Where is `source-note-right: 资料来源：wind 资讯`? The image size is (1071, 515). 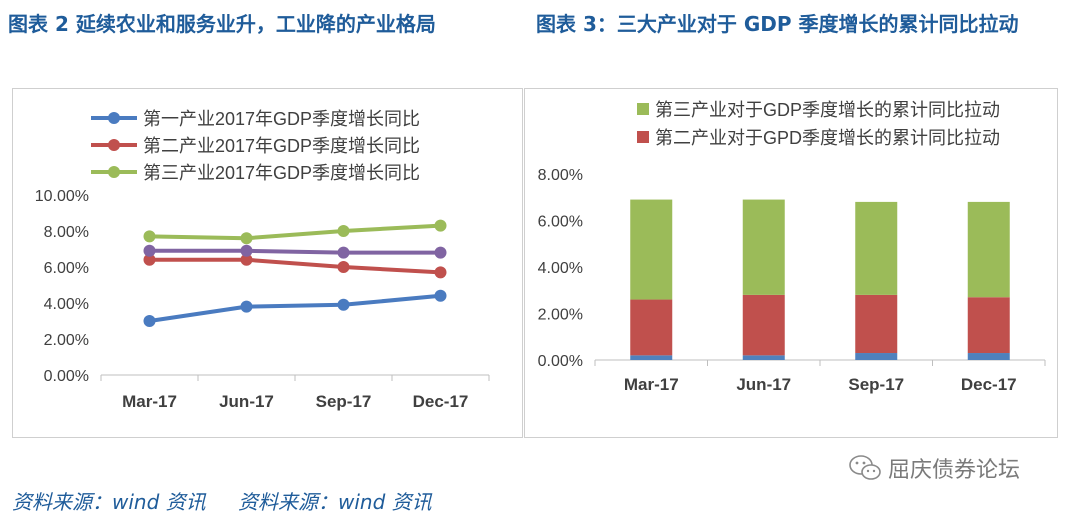 source-note-right: 资料来源：wind 资讯 is located at coordinates (335, 502).